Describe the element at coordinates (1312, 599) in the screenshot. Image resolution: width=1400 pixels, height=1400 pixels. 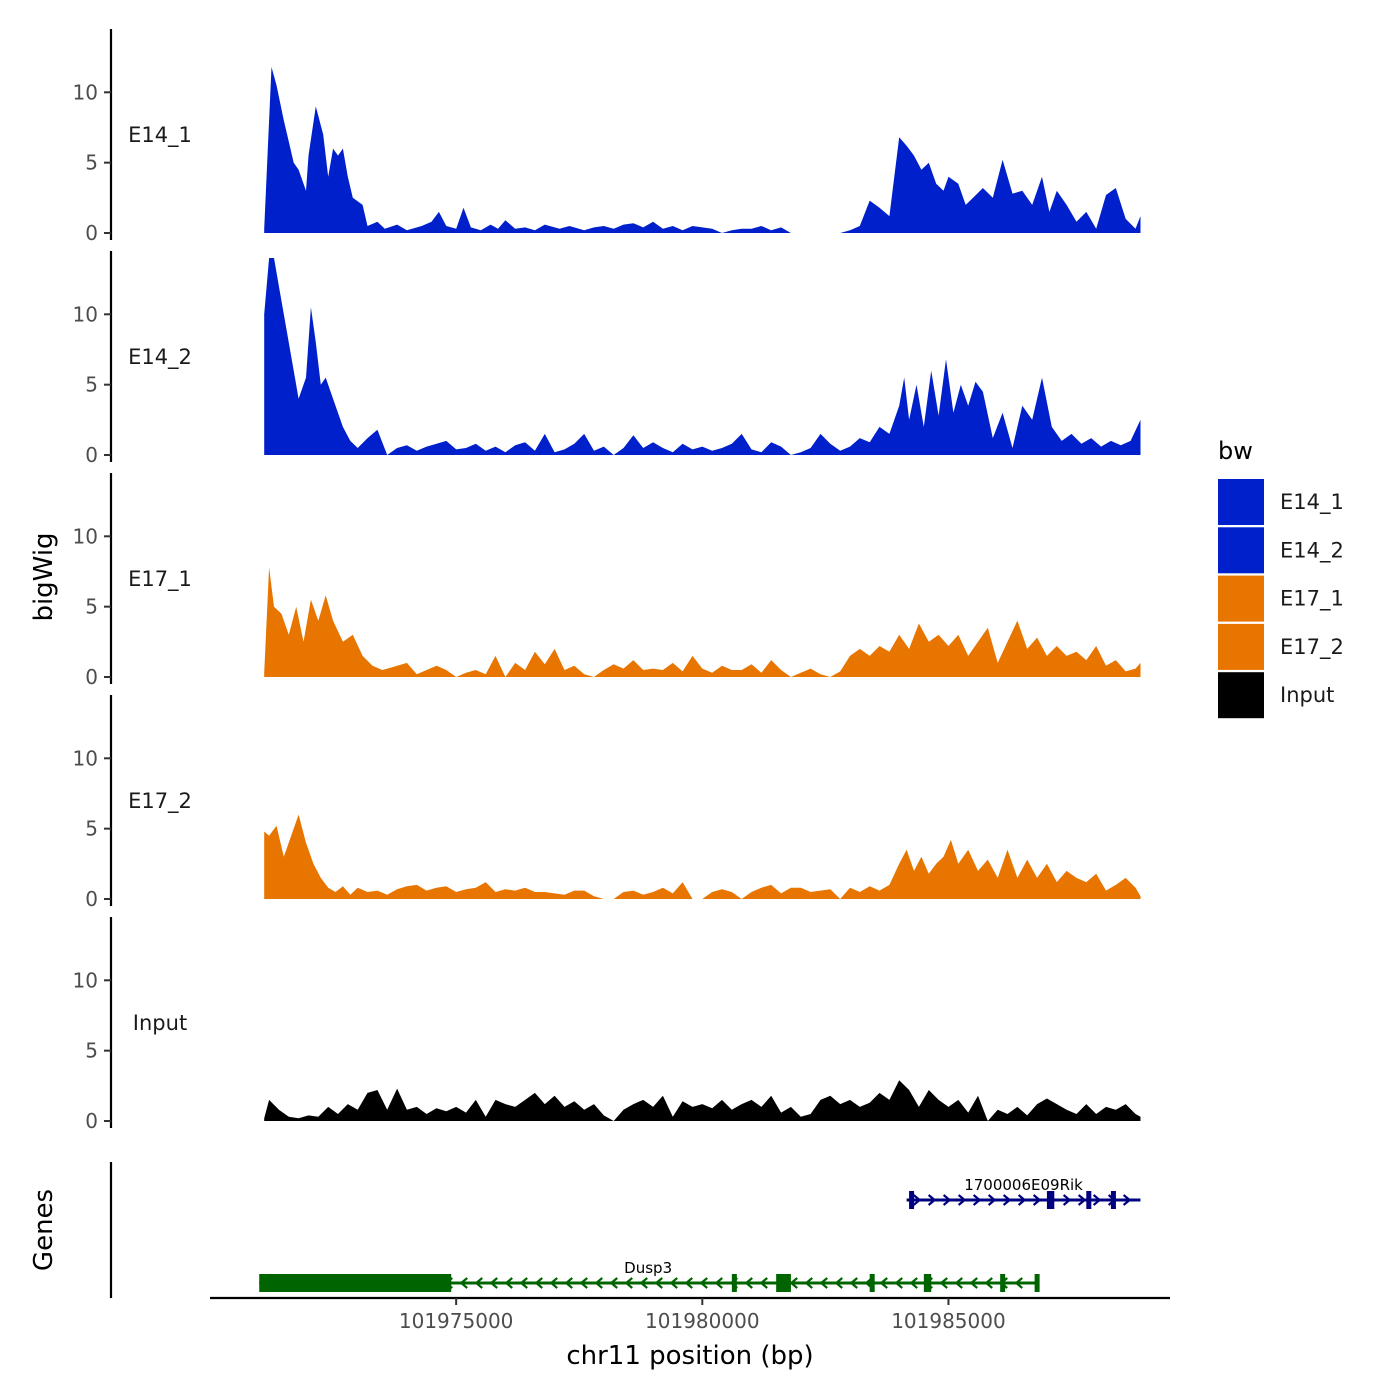
I see `legend-label: E17_1` at that location.